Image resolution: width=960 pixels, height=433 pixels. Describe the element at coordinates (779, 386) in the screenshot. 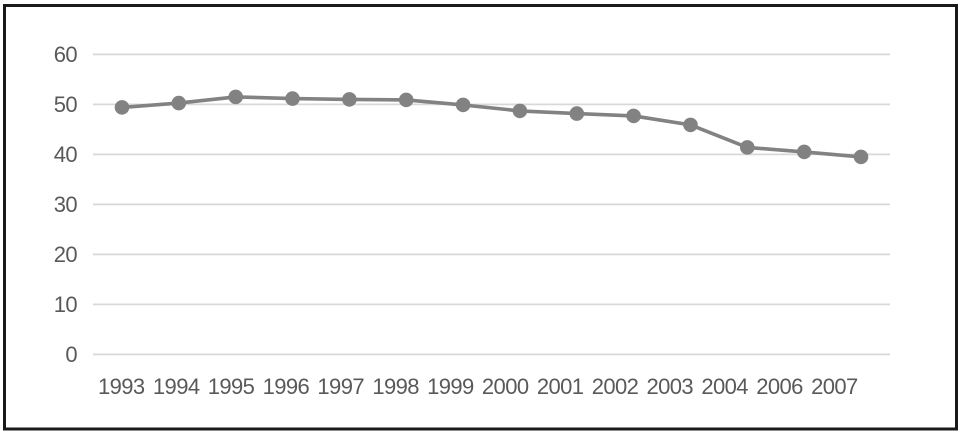

I see `svg-text: 2006` at that location.